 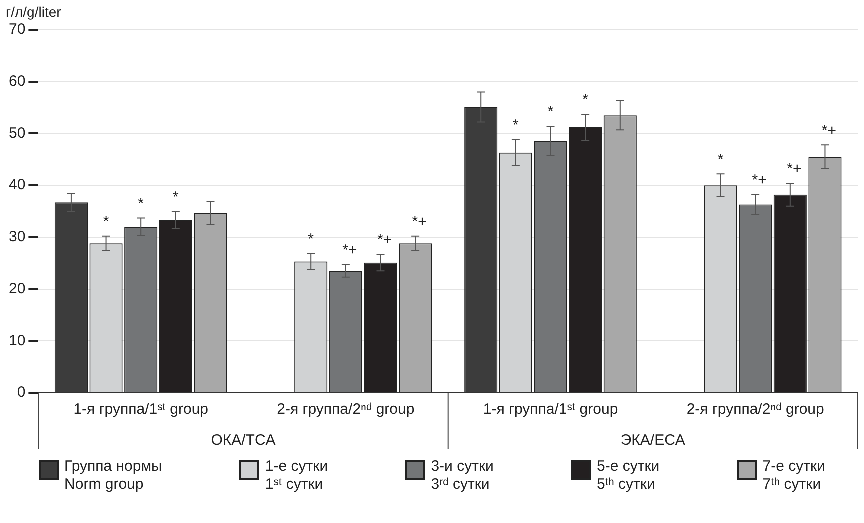 I want to click on legend-label: 5-е сутки 5ᵗʰ сутки, so click(x=628, y=476).